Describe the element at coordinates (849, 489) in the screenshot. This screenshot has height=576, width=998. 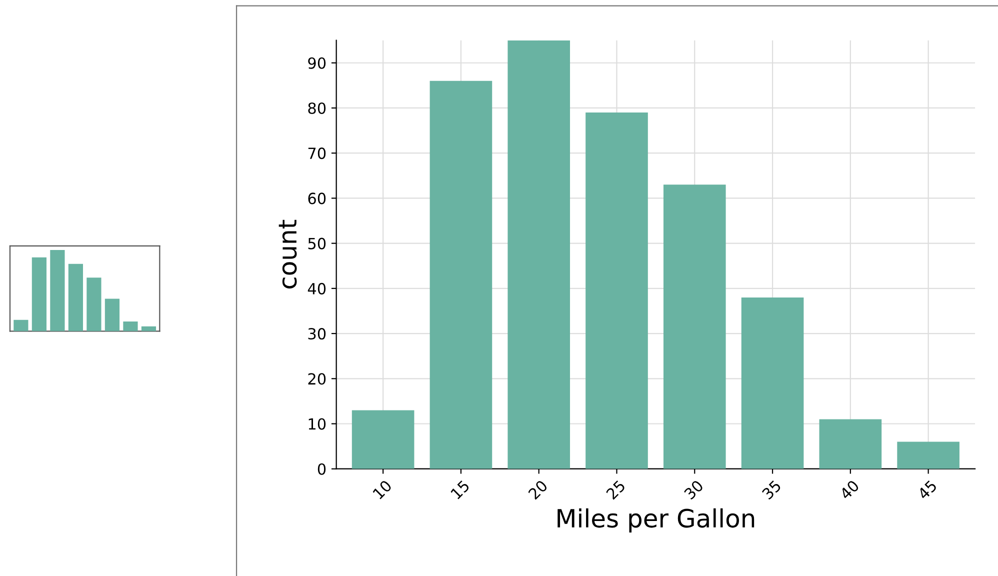
I see `x-tick-label: 40` at that location.